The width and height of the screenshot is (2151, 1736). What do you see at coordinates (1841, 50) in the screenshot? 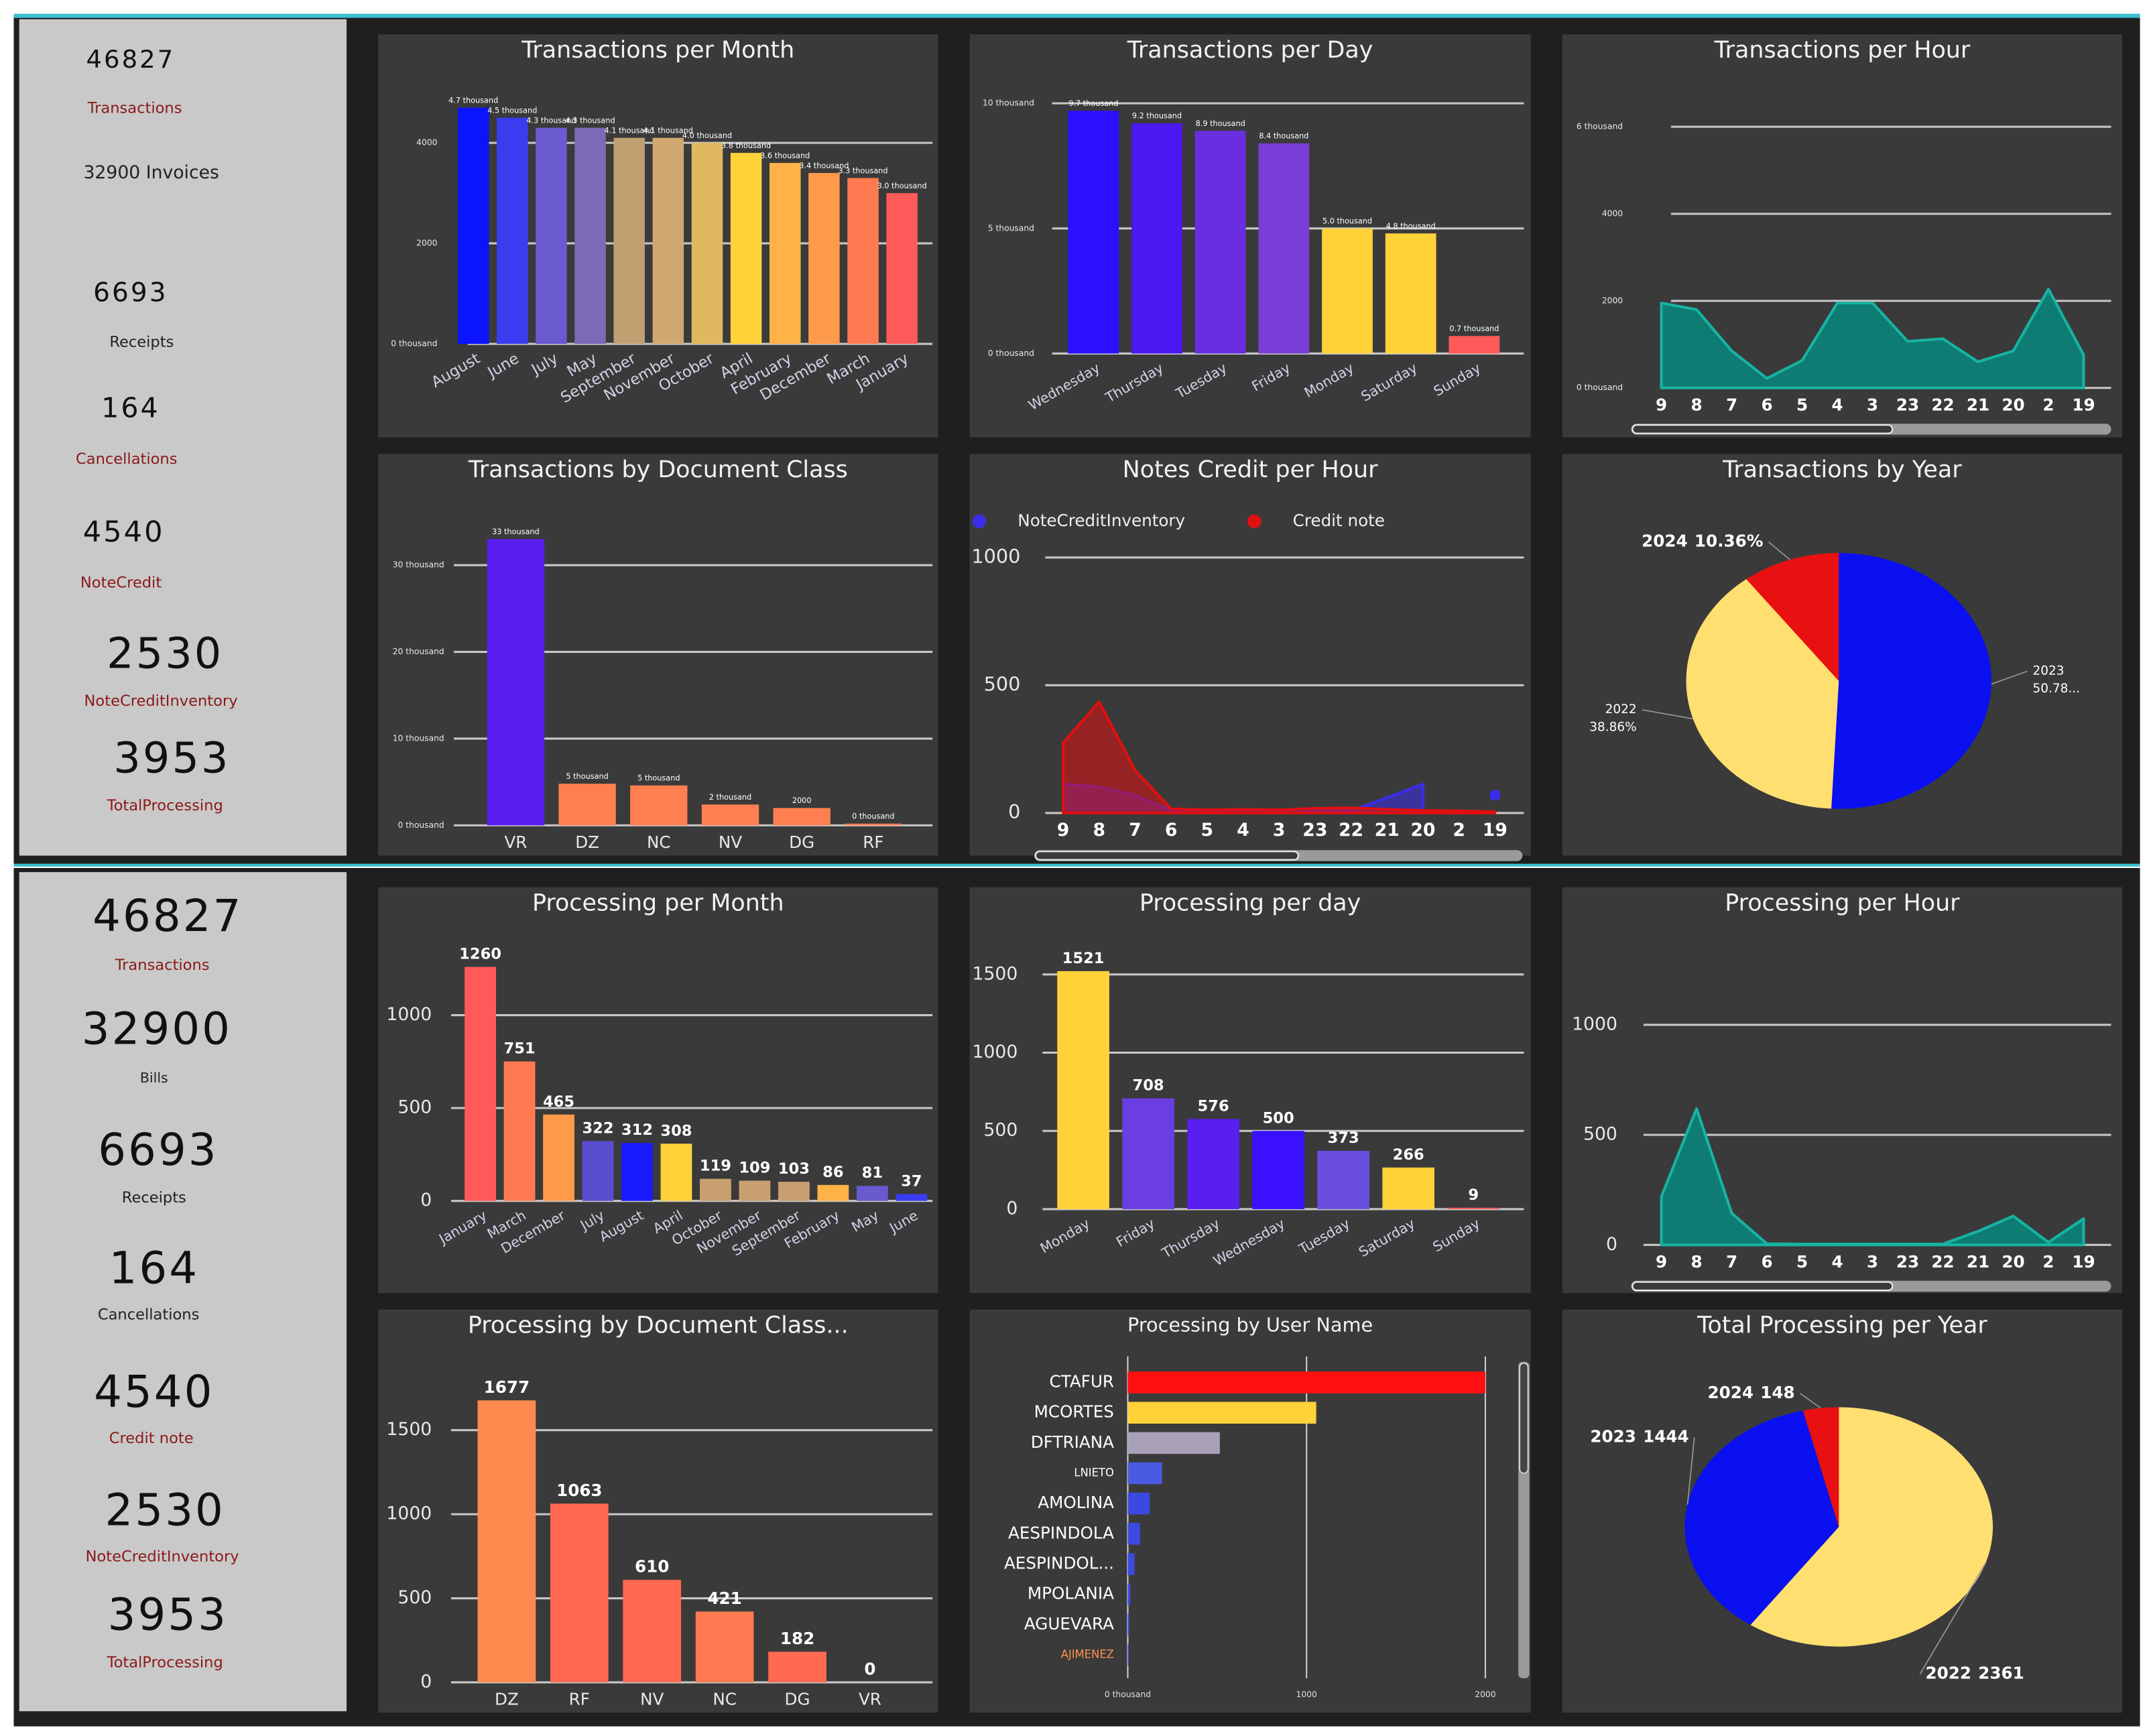
I see `chart-title: Transactions per Hour` at bounding box center [1841, 50].